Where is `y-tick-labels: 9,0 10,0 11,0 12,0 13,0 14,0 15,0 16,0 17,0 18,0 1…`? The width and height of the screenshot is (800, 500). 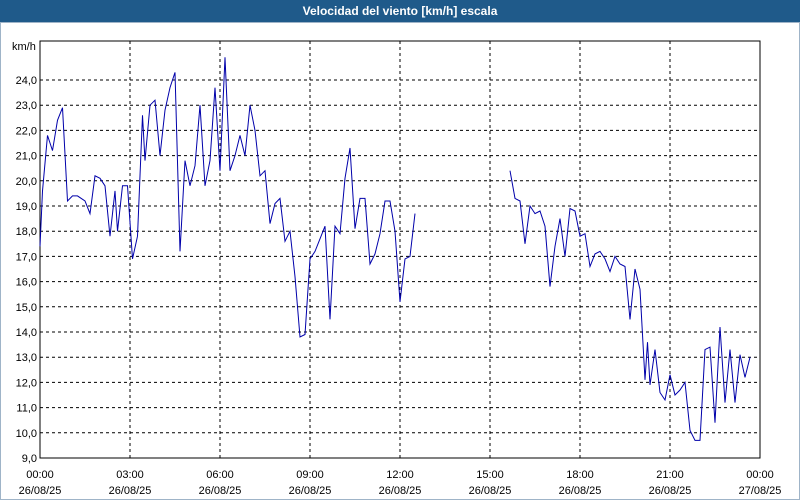
y-tick-labels: 9,0 10,0 11,0 12,0 13,0 14,0 15,0 16,0 17,0 18,0 1… is located at coordinates (26, 270).